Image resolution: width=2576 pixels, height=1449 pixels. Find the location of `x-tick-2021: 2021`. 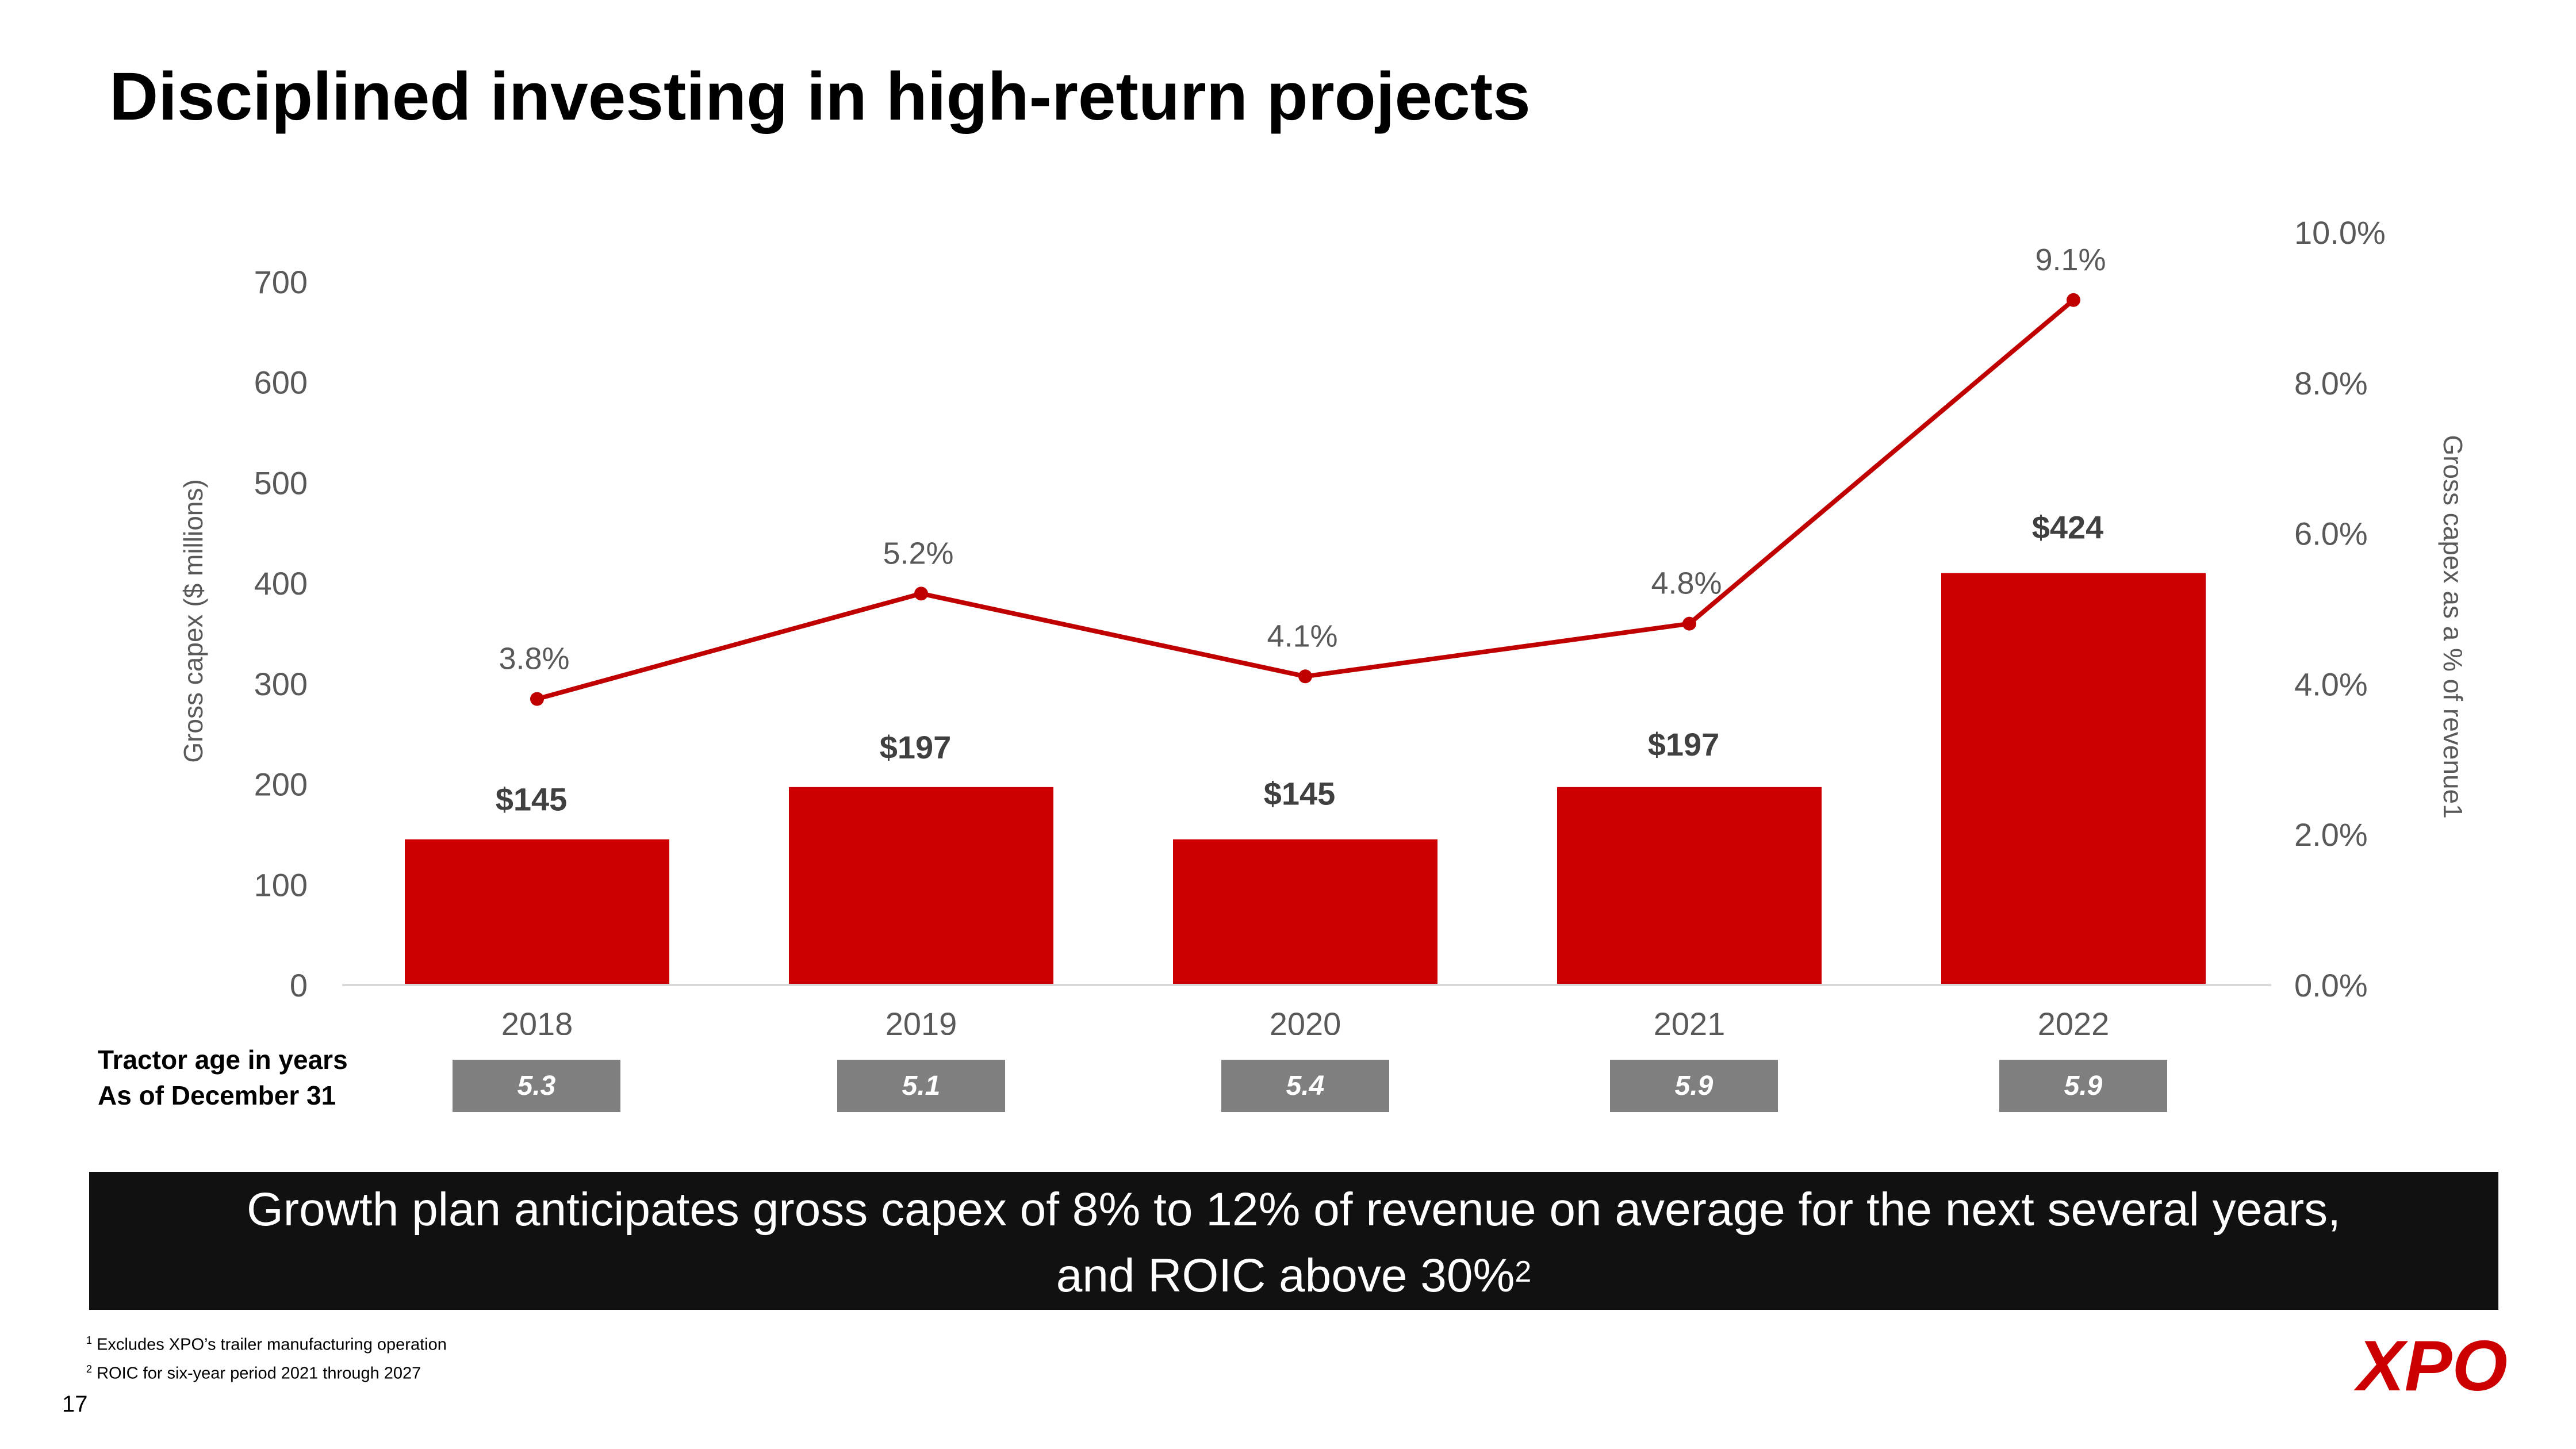

x-tick-2021: 2021 is located at coordinates (1690, 1020).